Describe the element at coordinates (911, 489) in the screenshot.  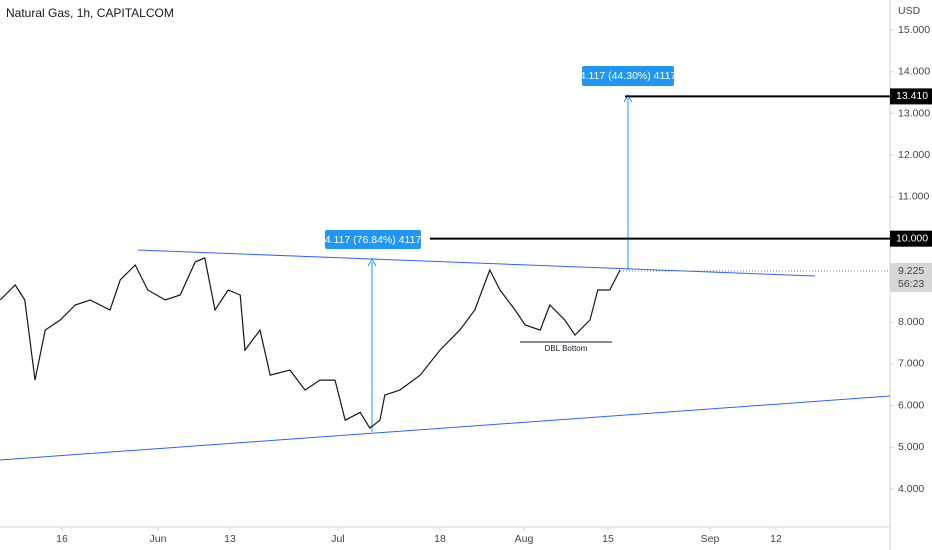
I see `y-tick-label: 4.000` at that location.